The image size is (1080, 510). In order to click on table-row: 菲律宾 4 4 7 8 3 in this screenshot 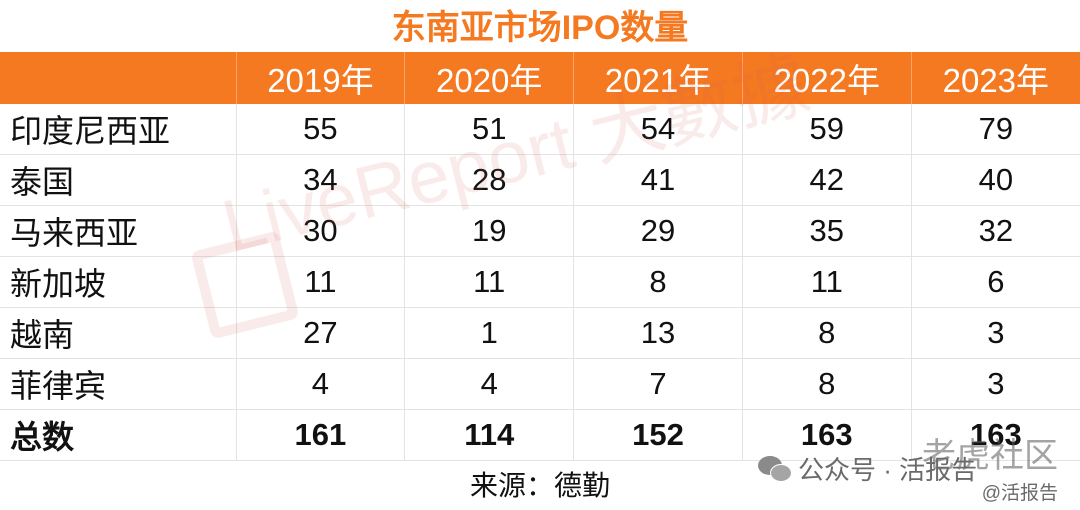, I will do `click(540, 384)`.